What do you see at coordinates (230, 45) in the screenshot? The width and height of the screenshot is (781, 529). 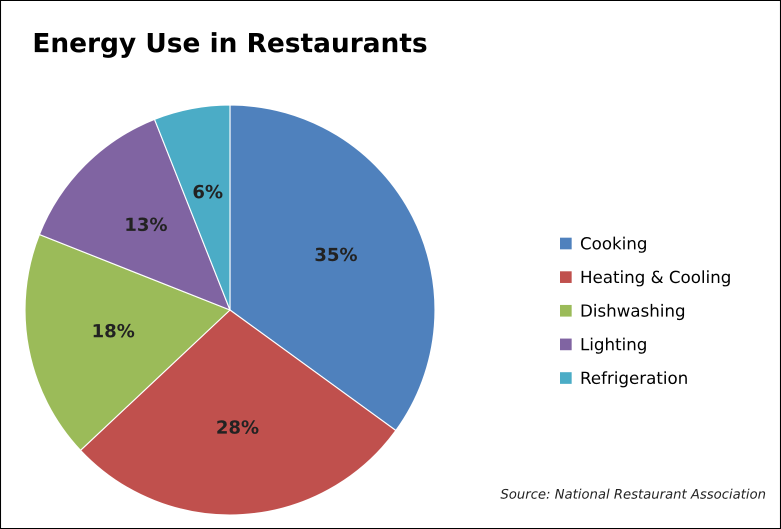 I see `chart-title: Energy Use in Restaurants` at bounding box center [230, 45].